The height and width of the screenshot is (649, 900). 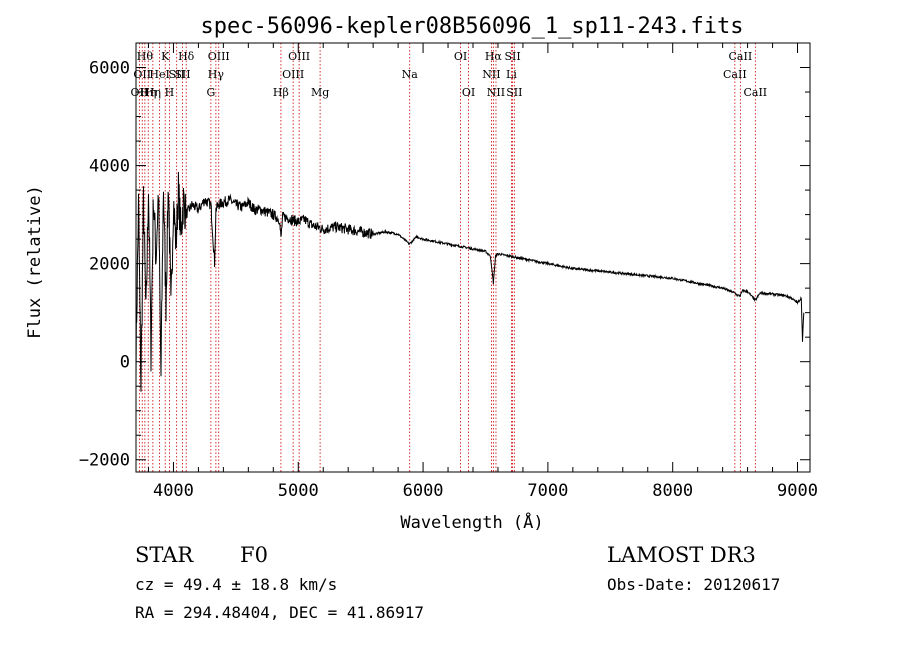 I want to click on line-label: G, so click(x=210, y=92).